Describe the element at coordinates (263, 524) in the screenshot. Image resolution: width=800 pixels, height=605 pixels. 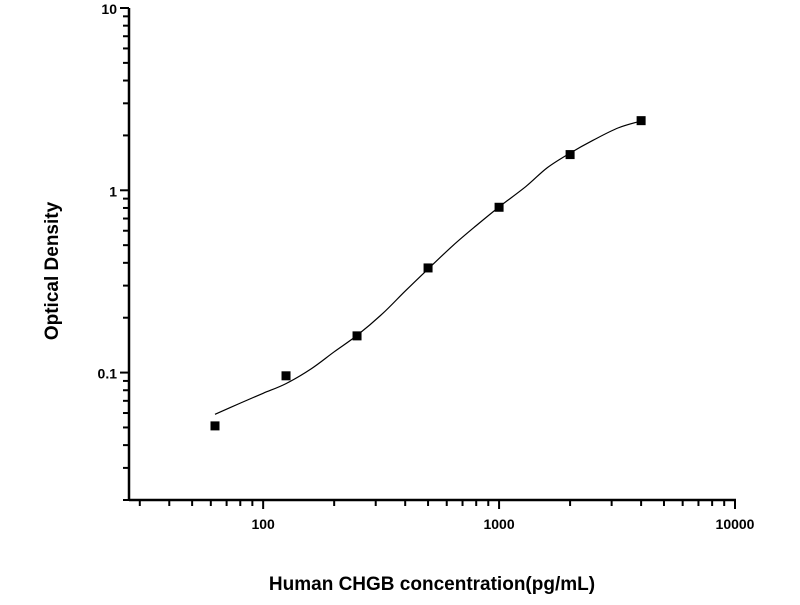
I see `x-tick-label: 100` at that location.